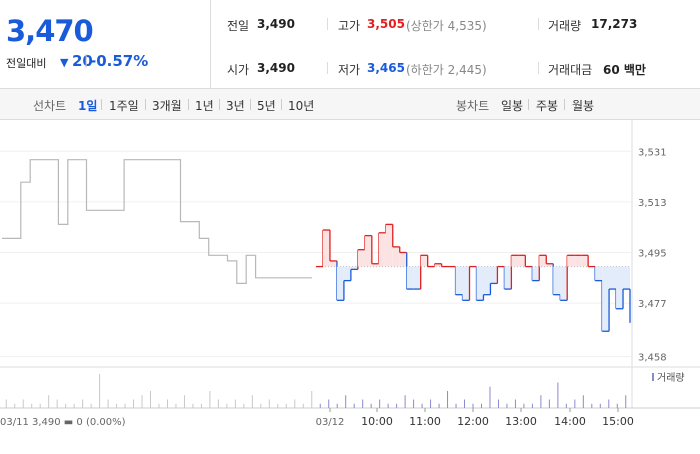 The image size is (700, 454). Describe the element at coordinates (167, 106) in the screenshot. I see `tab-range-3m: 3개월` at that location.